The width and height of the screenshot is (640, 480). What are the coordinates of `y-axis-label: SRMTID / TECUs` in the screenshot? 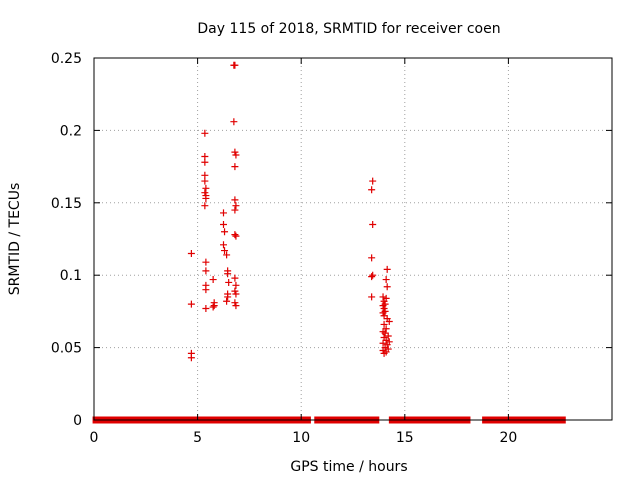 It's located at (15, 239).